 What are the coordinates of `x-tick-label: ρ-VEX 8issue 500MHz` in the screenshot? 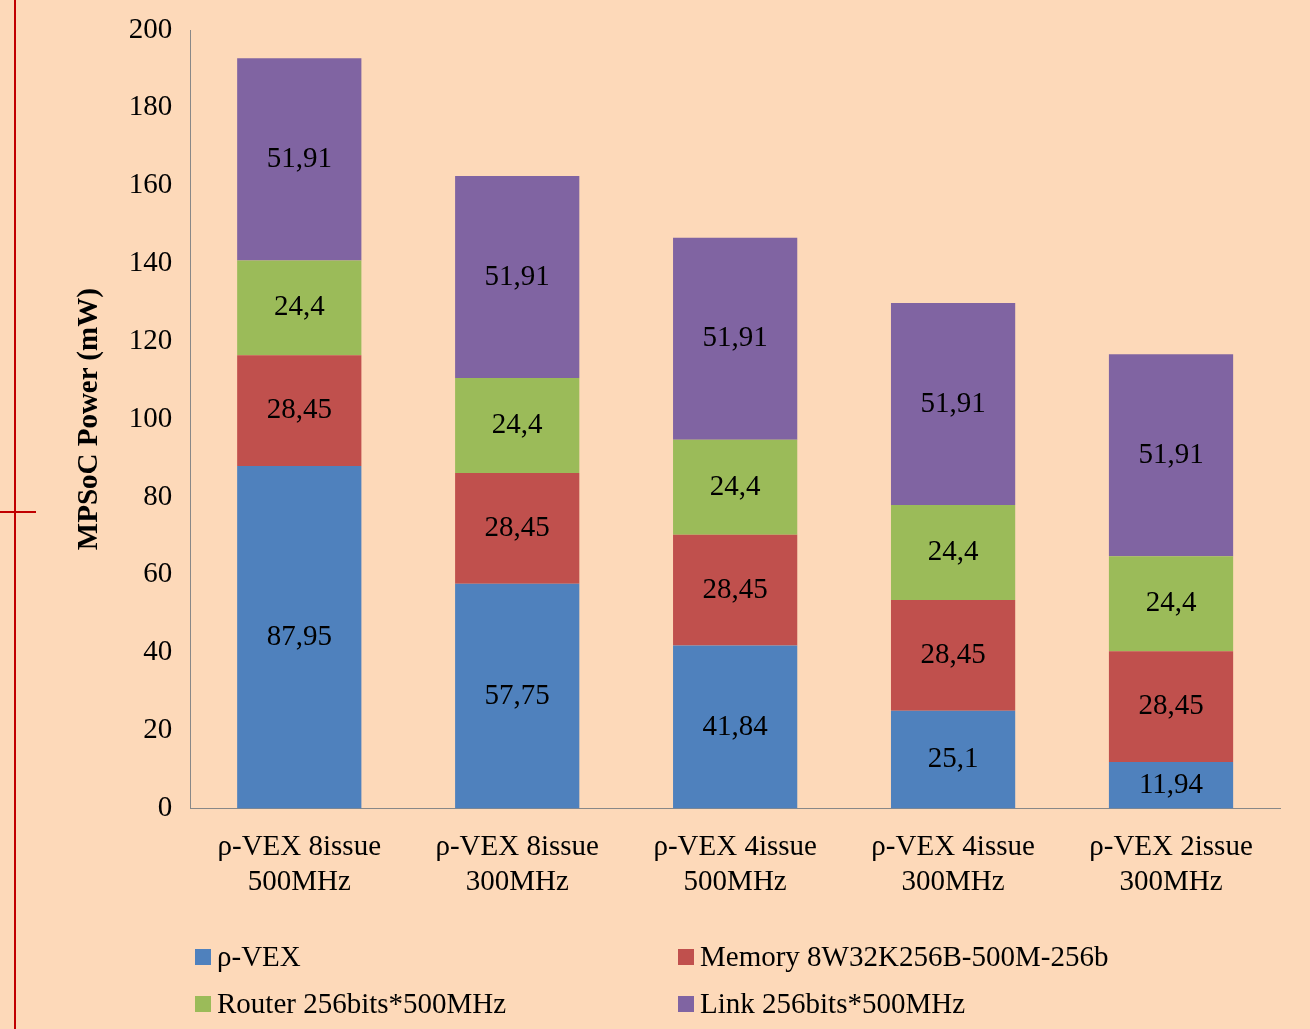 It's located at (299, 863).